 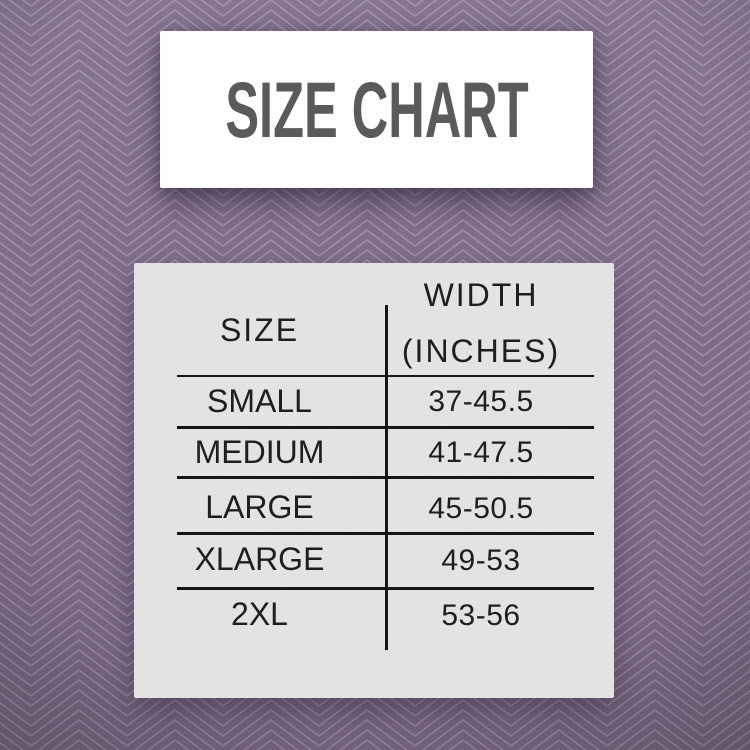 What do you see at coordinates (481, 295) in the screenshot?
I see `header-width-line1: WIDTH` at bounding box center [481, 295].